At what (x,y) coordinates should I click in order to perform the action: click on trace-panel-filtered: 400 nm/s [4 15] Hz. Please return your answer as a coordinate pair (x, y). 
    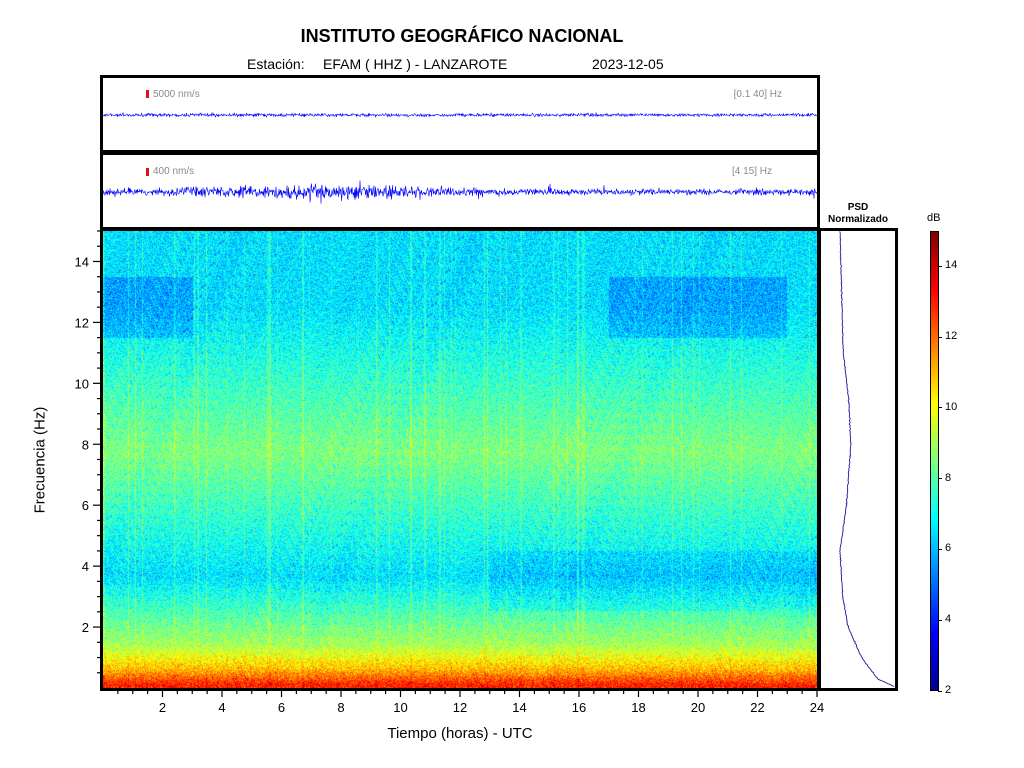
    Looking at the image, I should click on (460, 191).